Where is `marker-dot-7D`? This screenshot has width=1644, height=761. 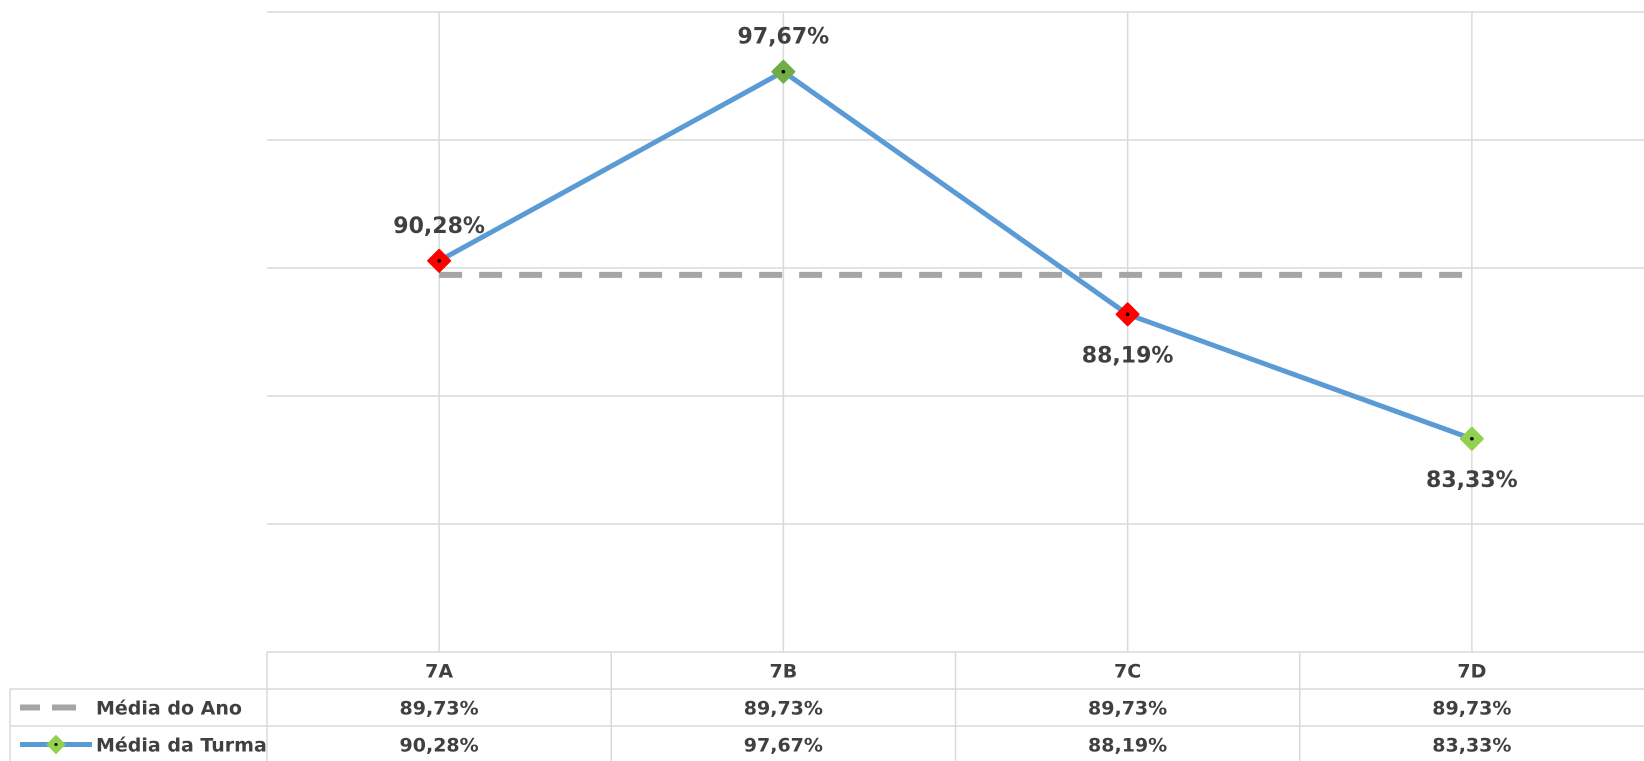
marker-dot-7D is located at coordinates (1472, 438).